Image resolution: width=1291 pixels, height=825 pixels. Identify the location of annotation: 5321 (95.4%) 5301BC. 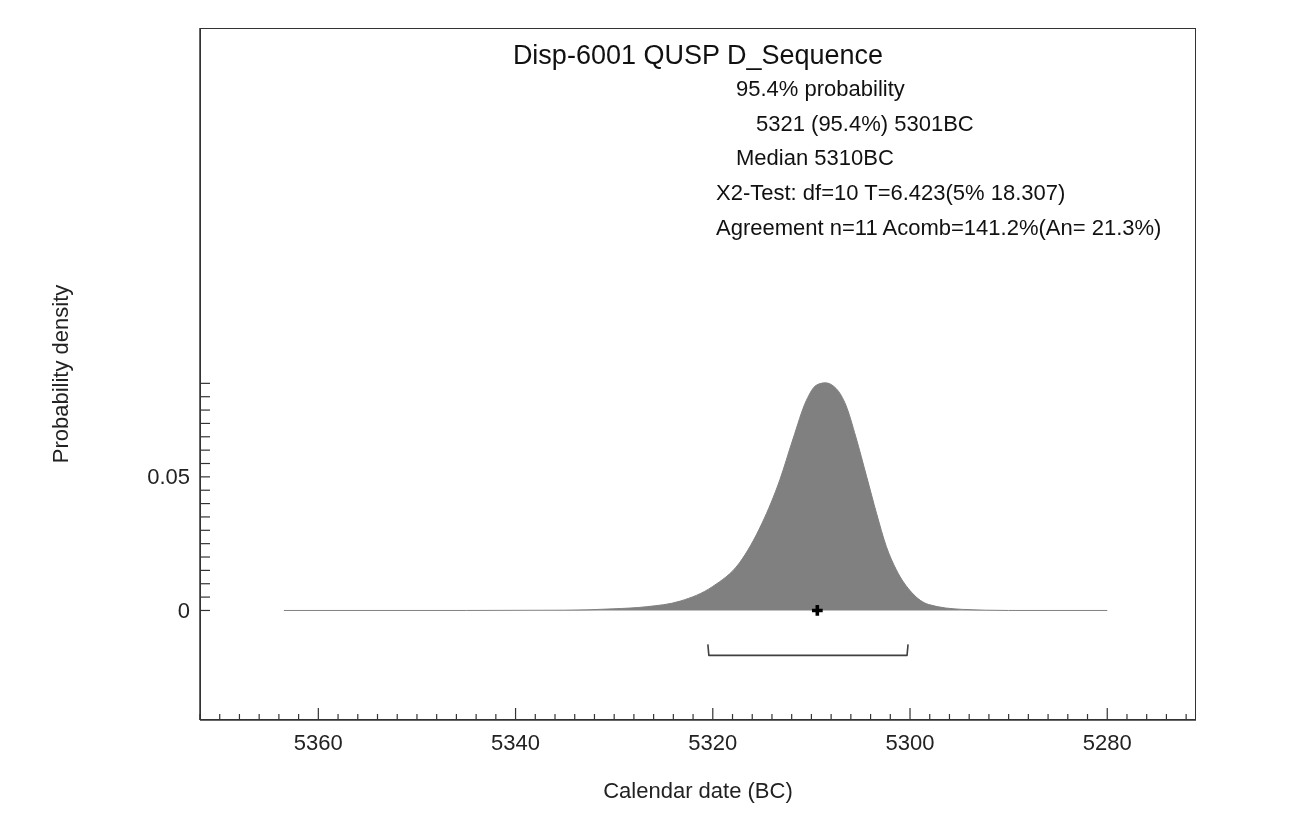
(865, 123).